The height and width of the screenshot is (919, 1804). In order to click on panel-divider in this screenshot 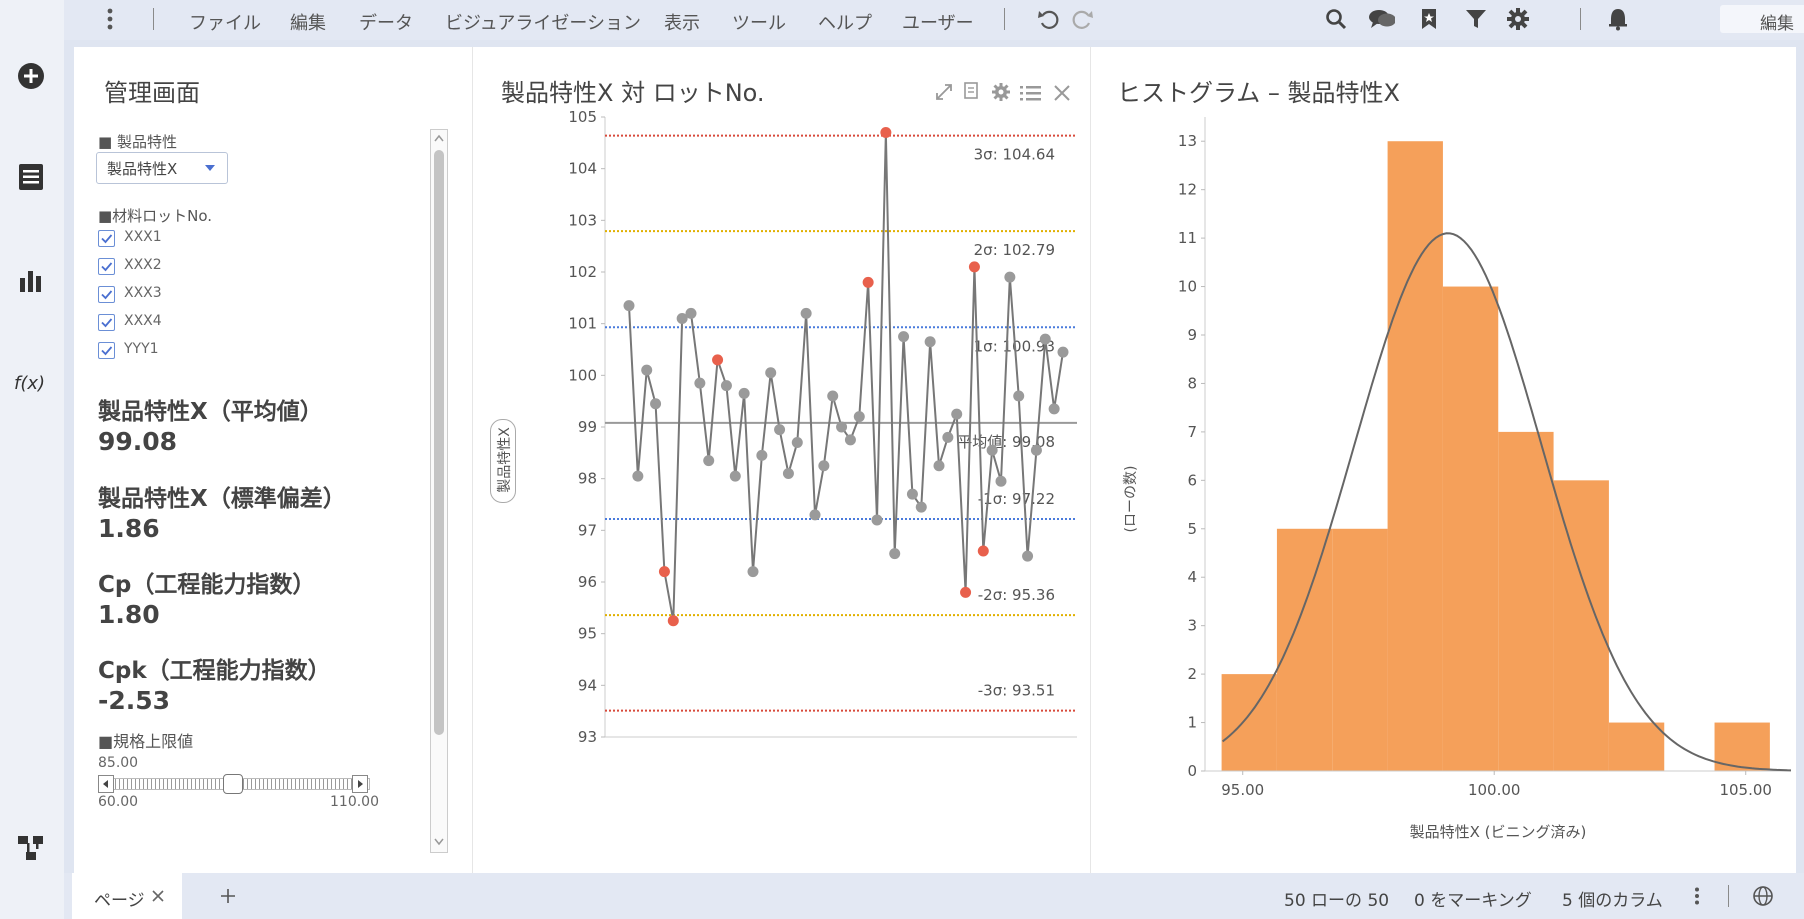, I will do `click(472, 460)`.